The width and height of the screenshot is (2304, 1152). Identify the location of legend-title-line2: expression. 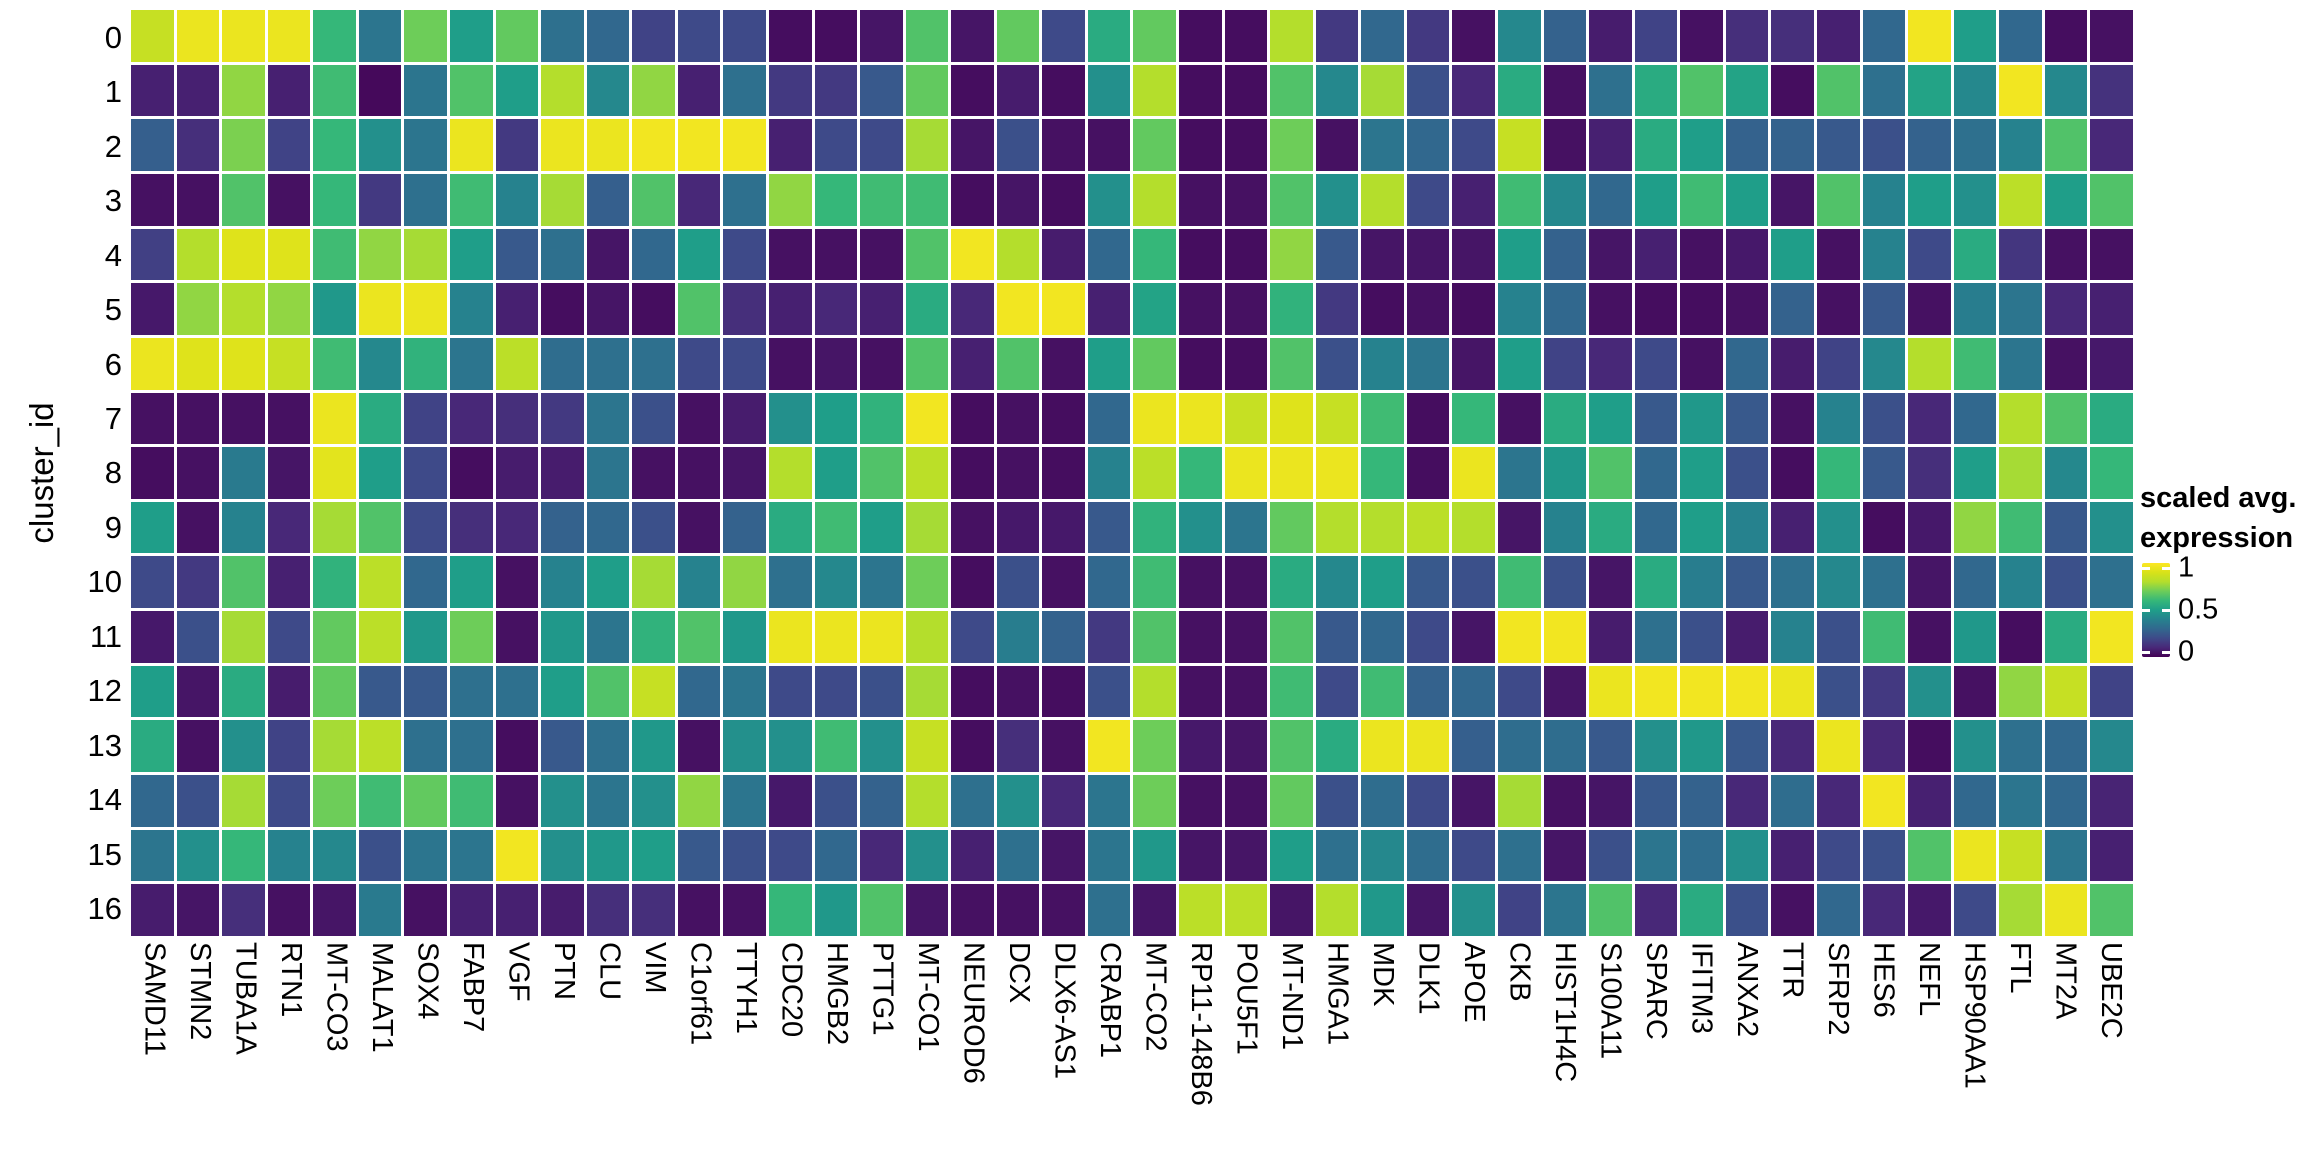
(2217, 538).